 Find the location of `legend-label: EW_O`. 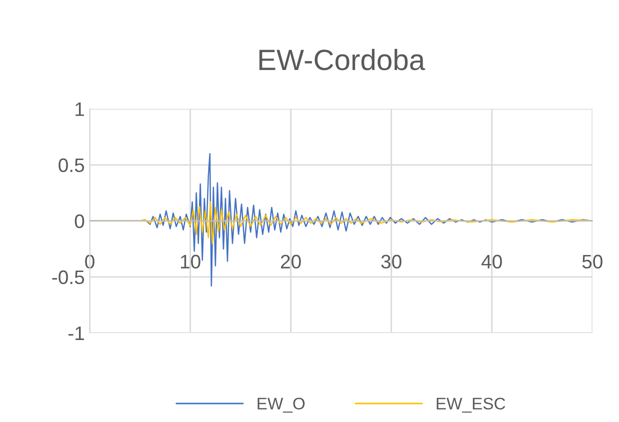

legend-label: EW_O is located at coordinates (281, 405).